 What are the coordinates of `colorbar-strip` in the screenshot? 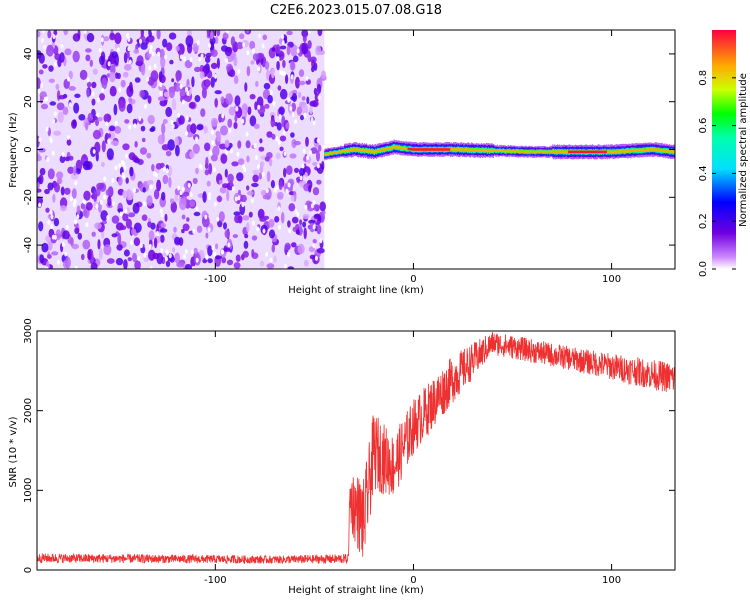 It's located at (724, 149).